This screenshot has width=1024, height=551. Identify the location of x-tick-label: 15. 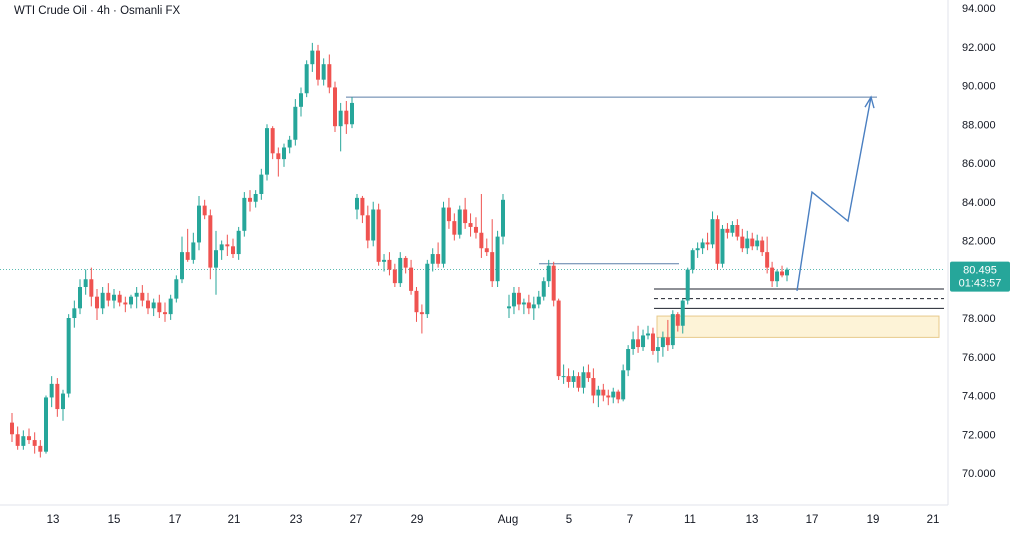
(114, 520).